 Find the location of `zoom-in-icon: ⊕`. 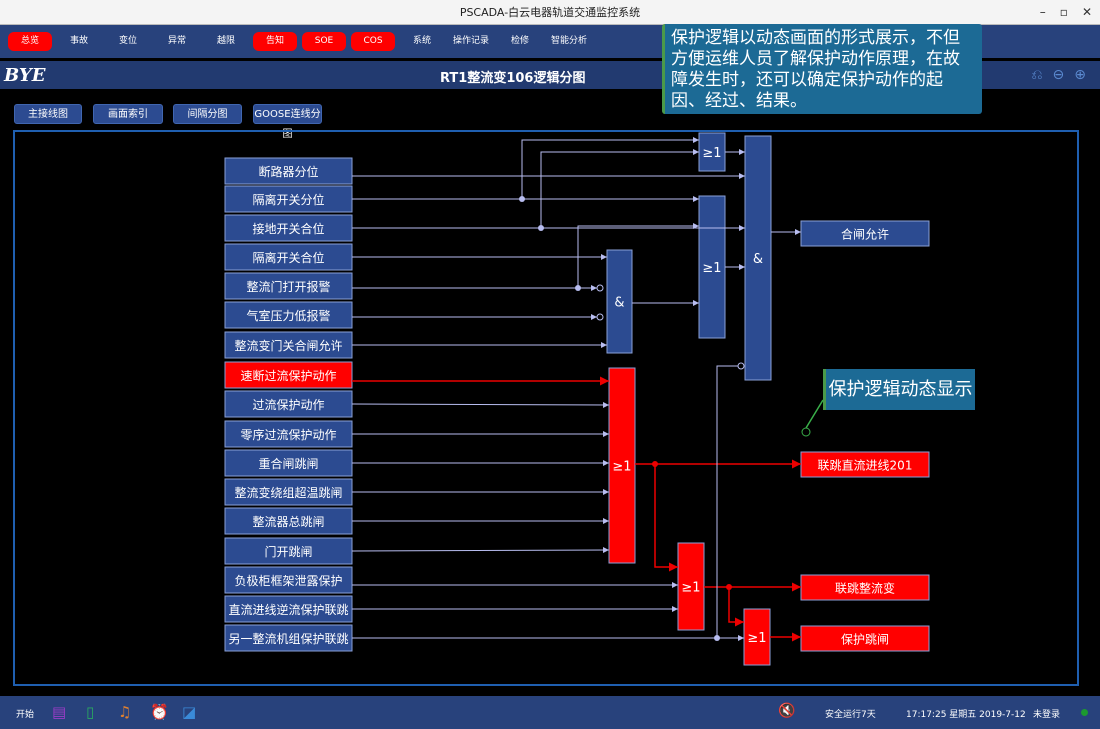

zoom-in-icon: ⊕ is located at coordinates (1080, 75).